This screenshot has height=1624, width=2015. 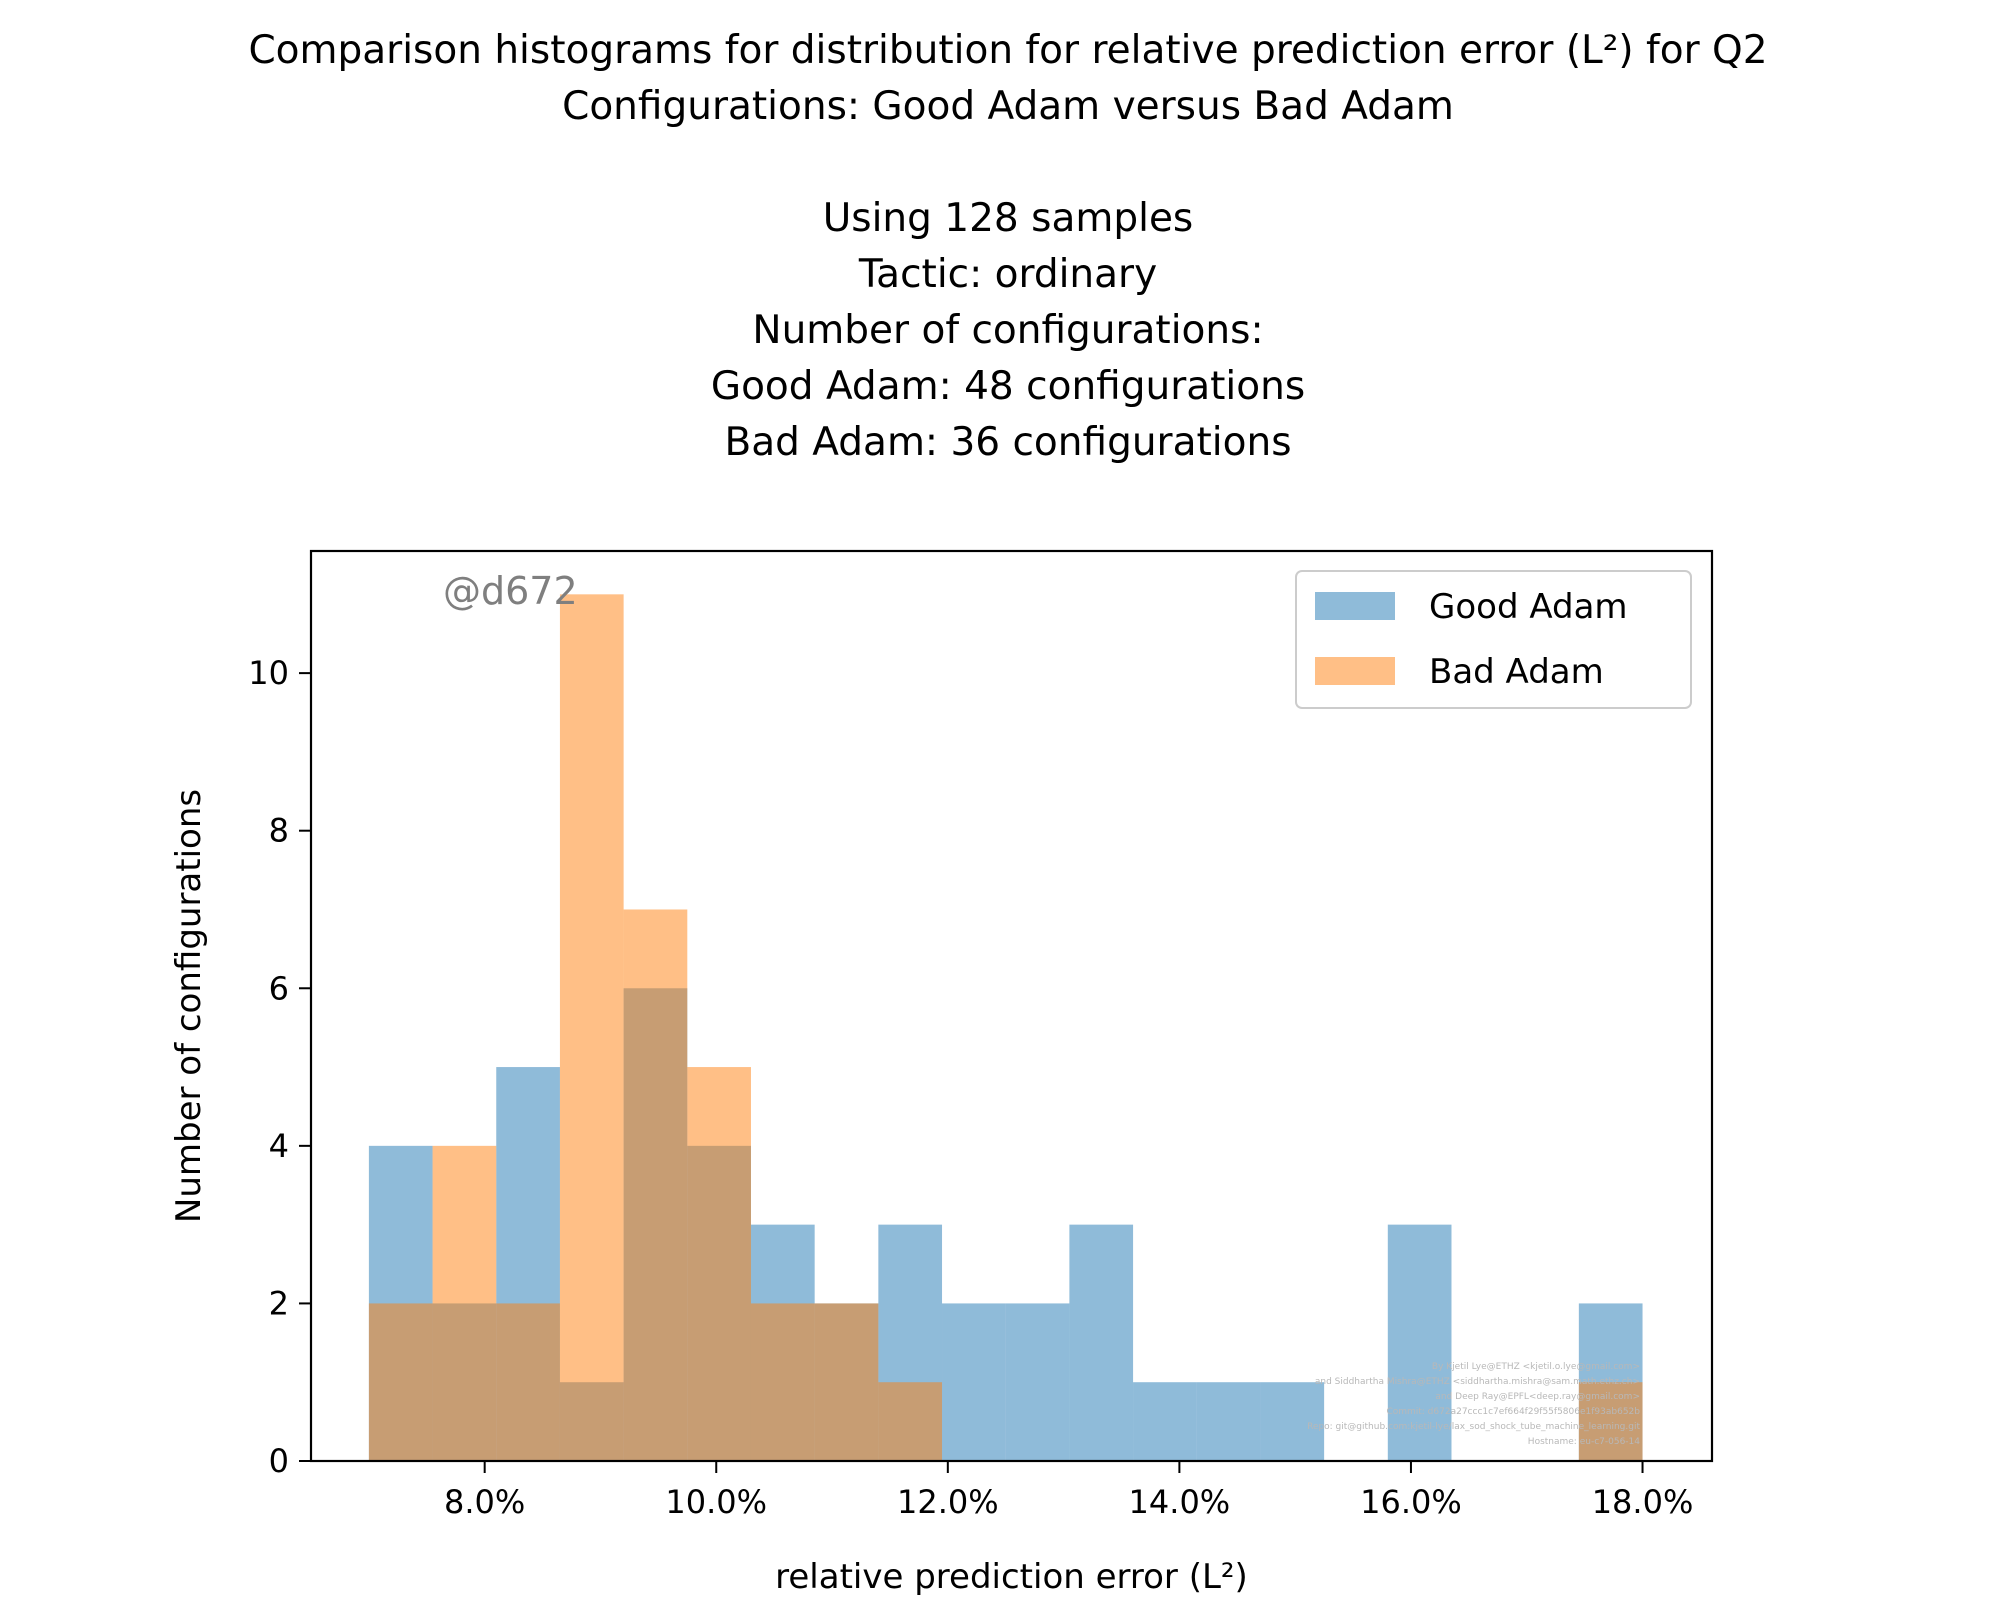 I want to click on credit-line: and Deep Ray@EPFL<deep.ray@gmail.com>, so click(x=1537, y=1397).